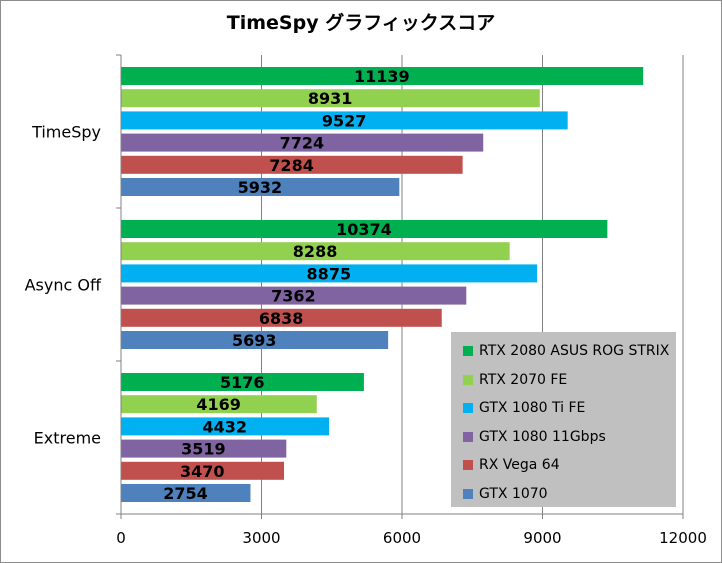 Image resolution: width=722 pixels, height=563 pixels. Describe the element at coordinates (532, 408) in the screenshot. I see `legend-label: GTX 1080 Ti FE` at that location.